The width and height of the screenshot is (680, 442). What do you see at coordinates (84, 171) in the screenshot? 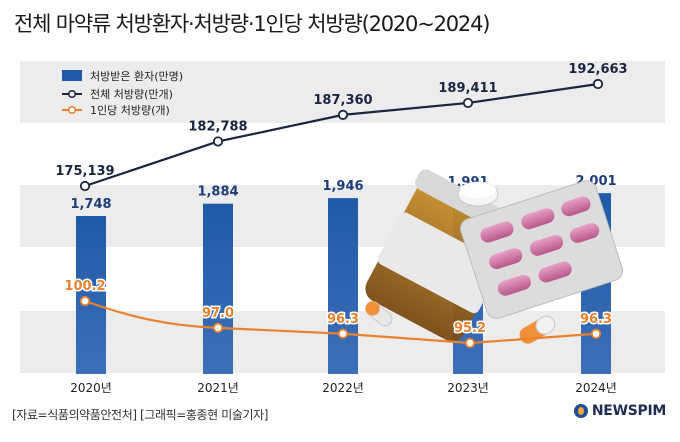
I see `total-line-value-label: 175,139` at bounding box center [84, 171].